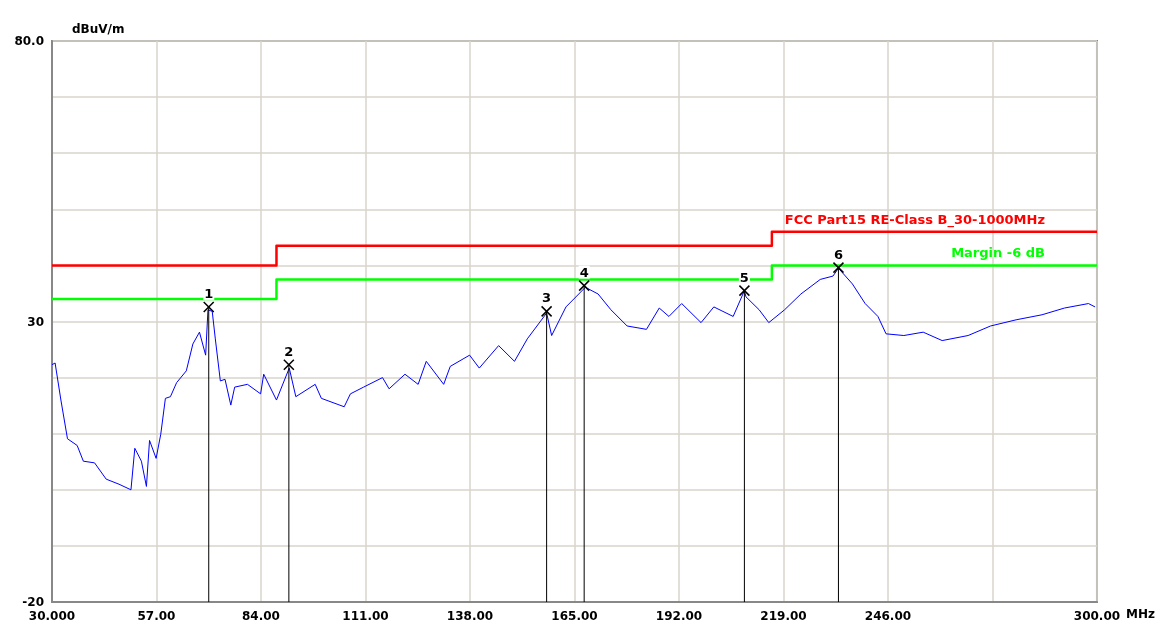 The image size is (1169, 636). What do you see at coordinates (98, 29) in the screenshot?
I see `y-axis-title: dBuV/m` at bounding box center [98, 29].